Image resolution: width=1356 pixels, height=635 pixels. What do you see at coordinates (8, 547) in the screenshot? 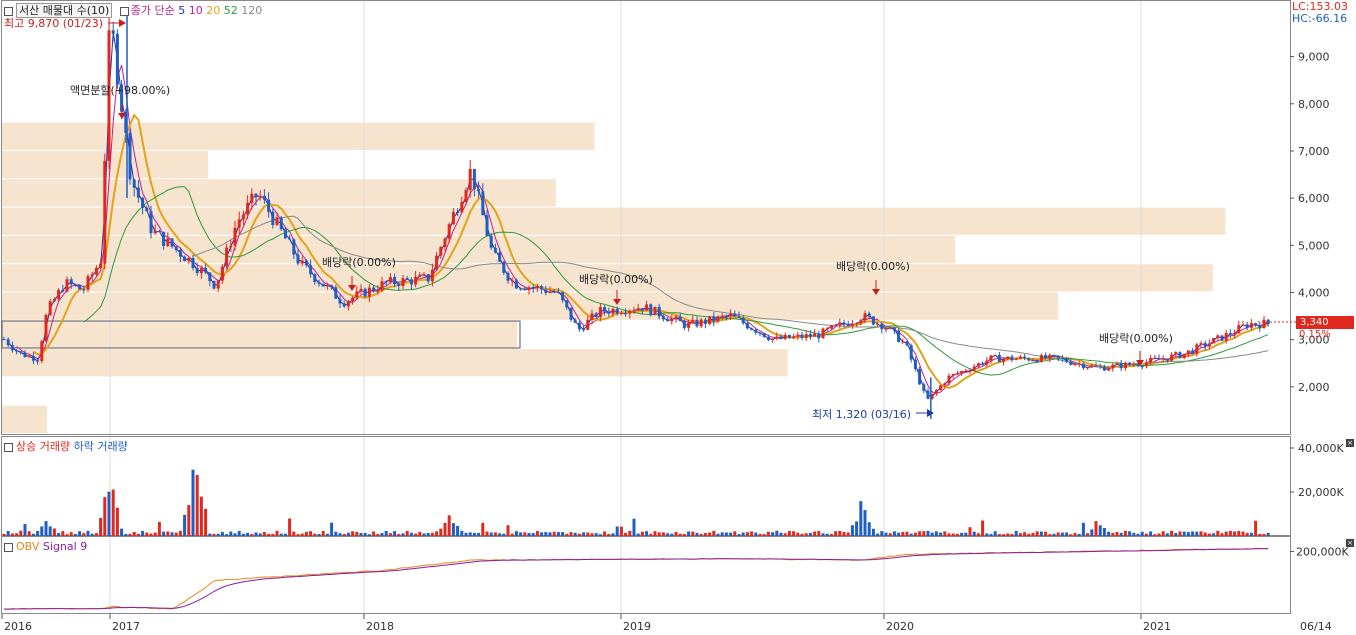
I see `obv-toggle-icon` at bounding box center [8, 547].